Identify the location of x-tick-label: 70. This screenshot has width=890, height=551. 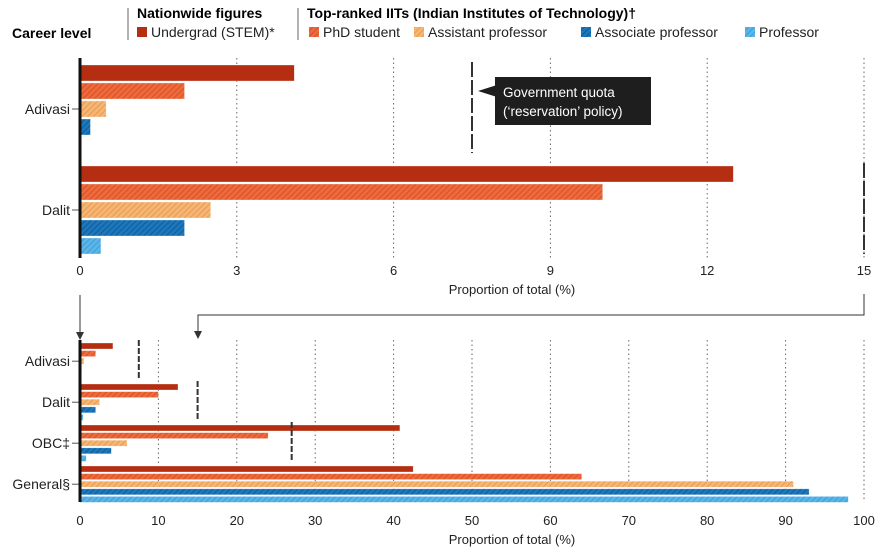
(629, 520).